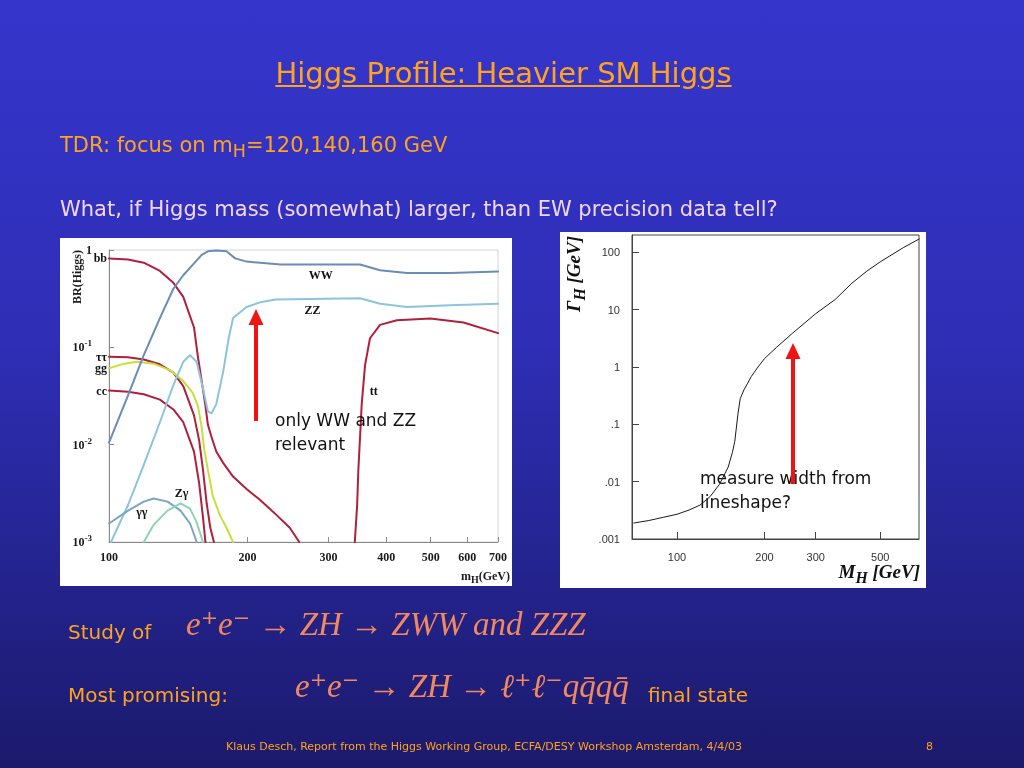 The width and height of the screenshot is (1024, 768). Describe the element at coordinates (181, 493) in the screenshot. I see `series-label: Zγ` at that location.